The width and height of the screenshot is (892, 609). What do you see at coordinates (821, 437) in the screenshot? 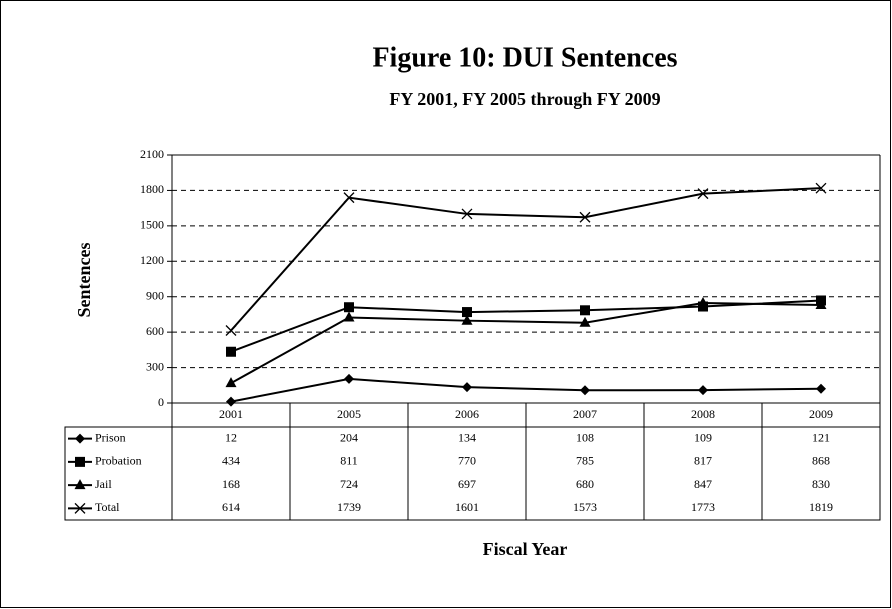
I see `table-value: 121` at bounding box center [821, 437].